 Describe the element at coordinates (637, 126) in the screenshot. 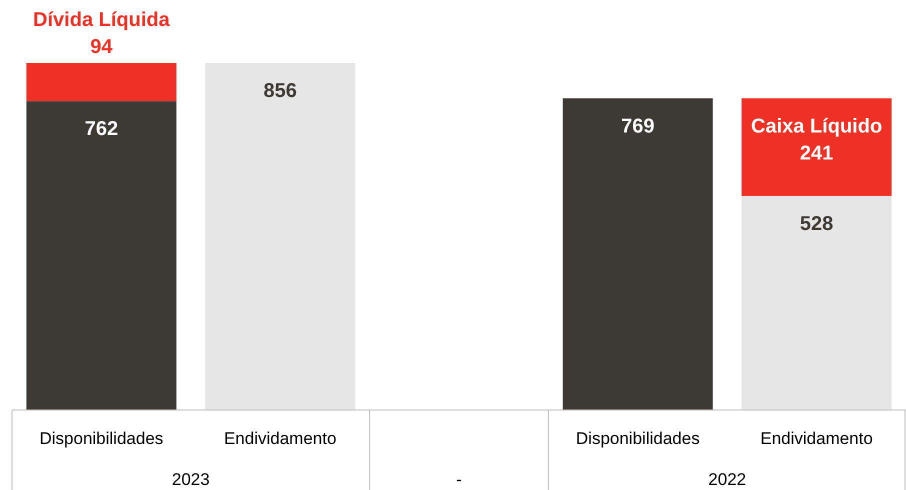

I see `data-label: 769` at that location.